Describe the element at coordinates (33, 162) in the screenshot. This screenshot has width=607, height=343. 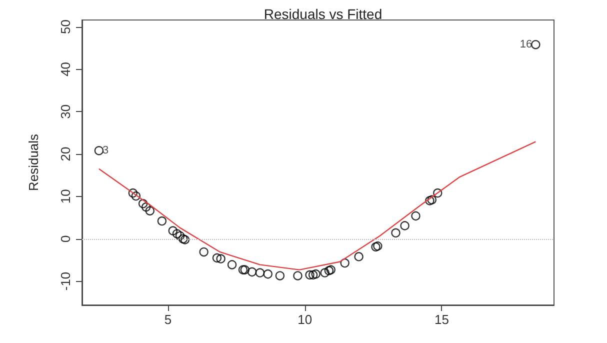
I see `y-axis-title: Residuals` at that location.